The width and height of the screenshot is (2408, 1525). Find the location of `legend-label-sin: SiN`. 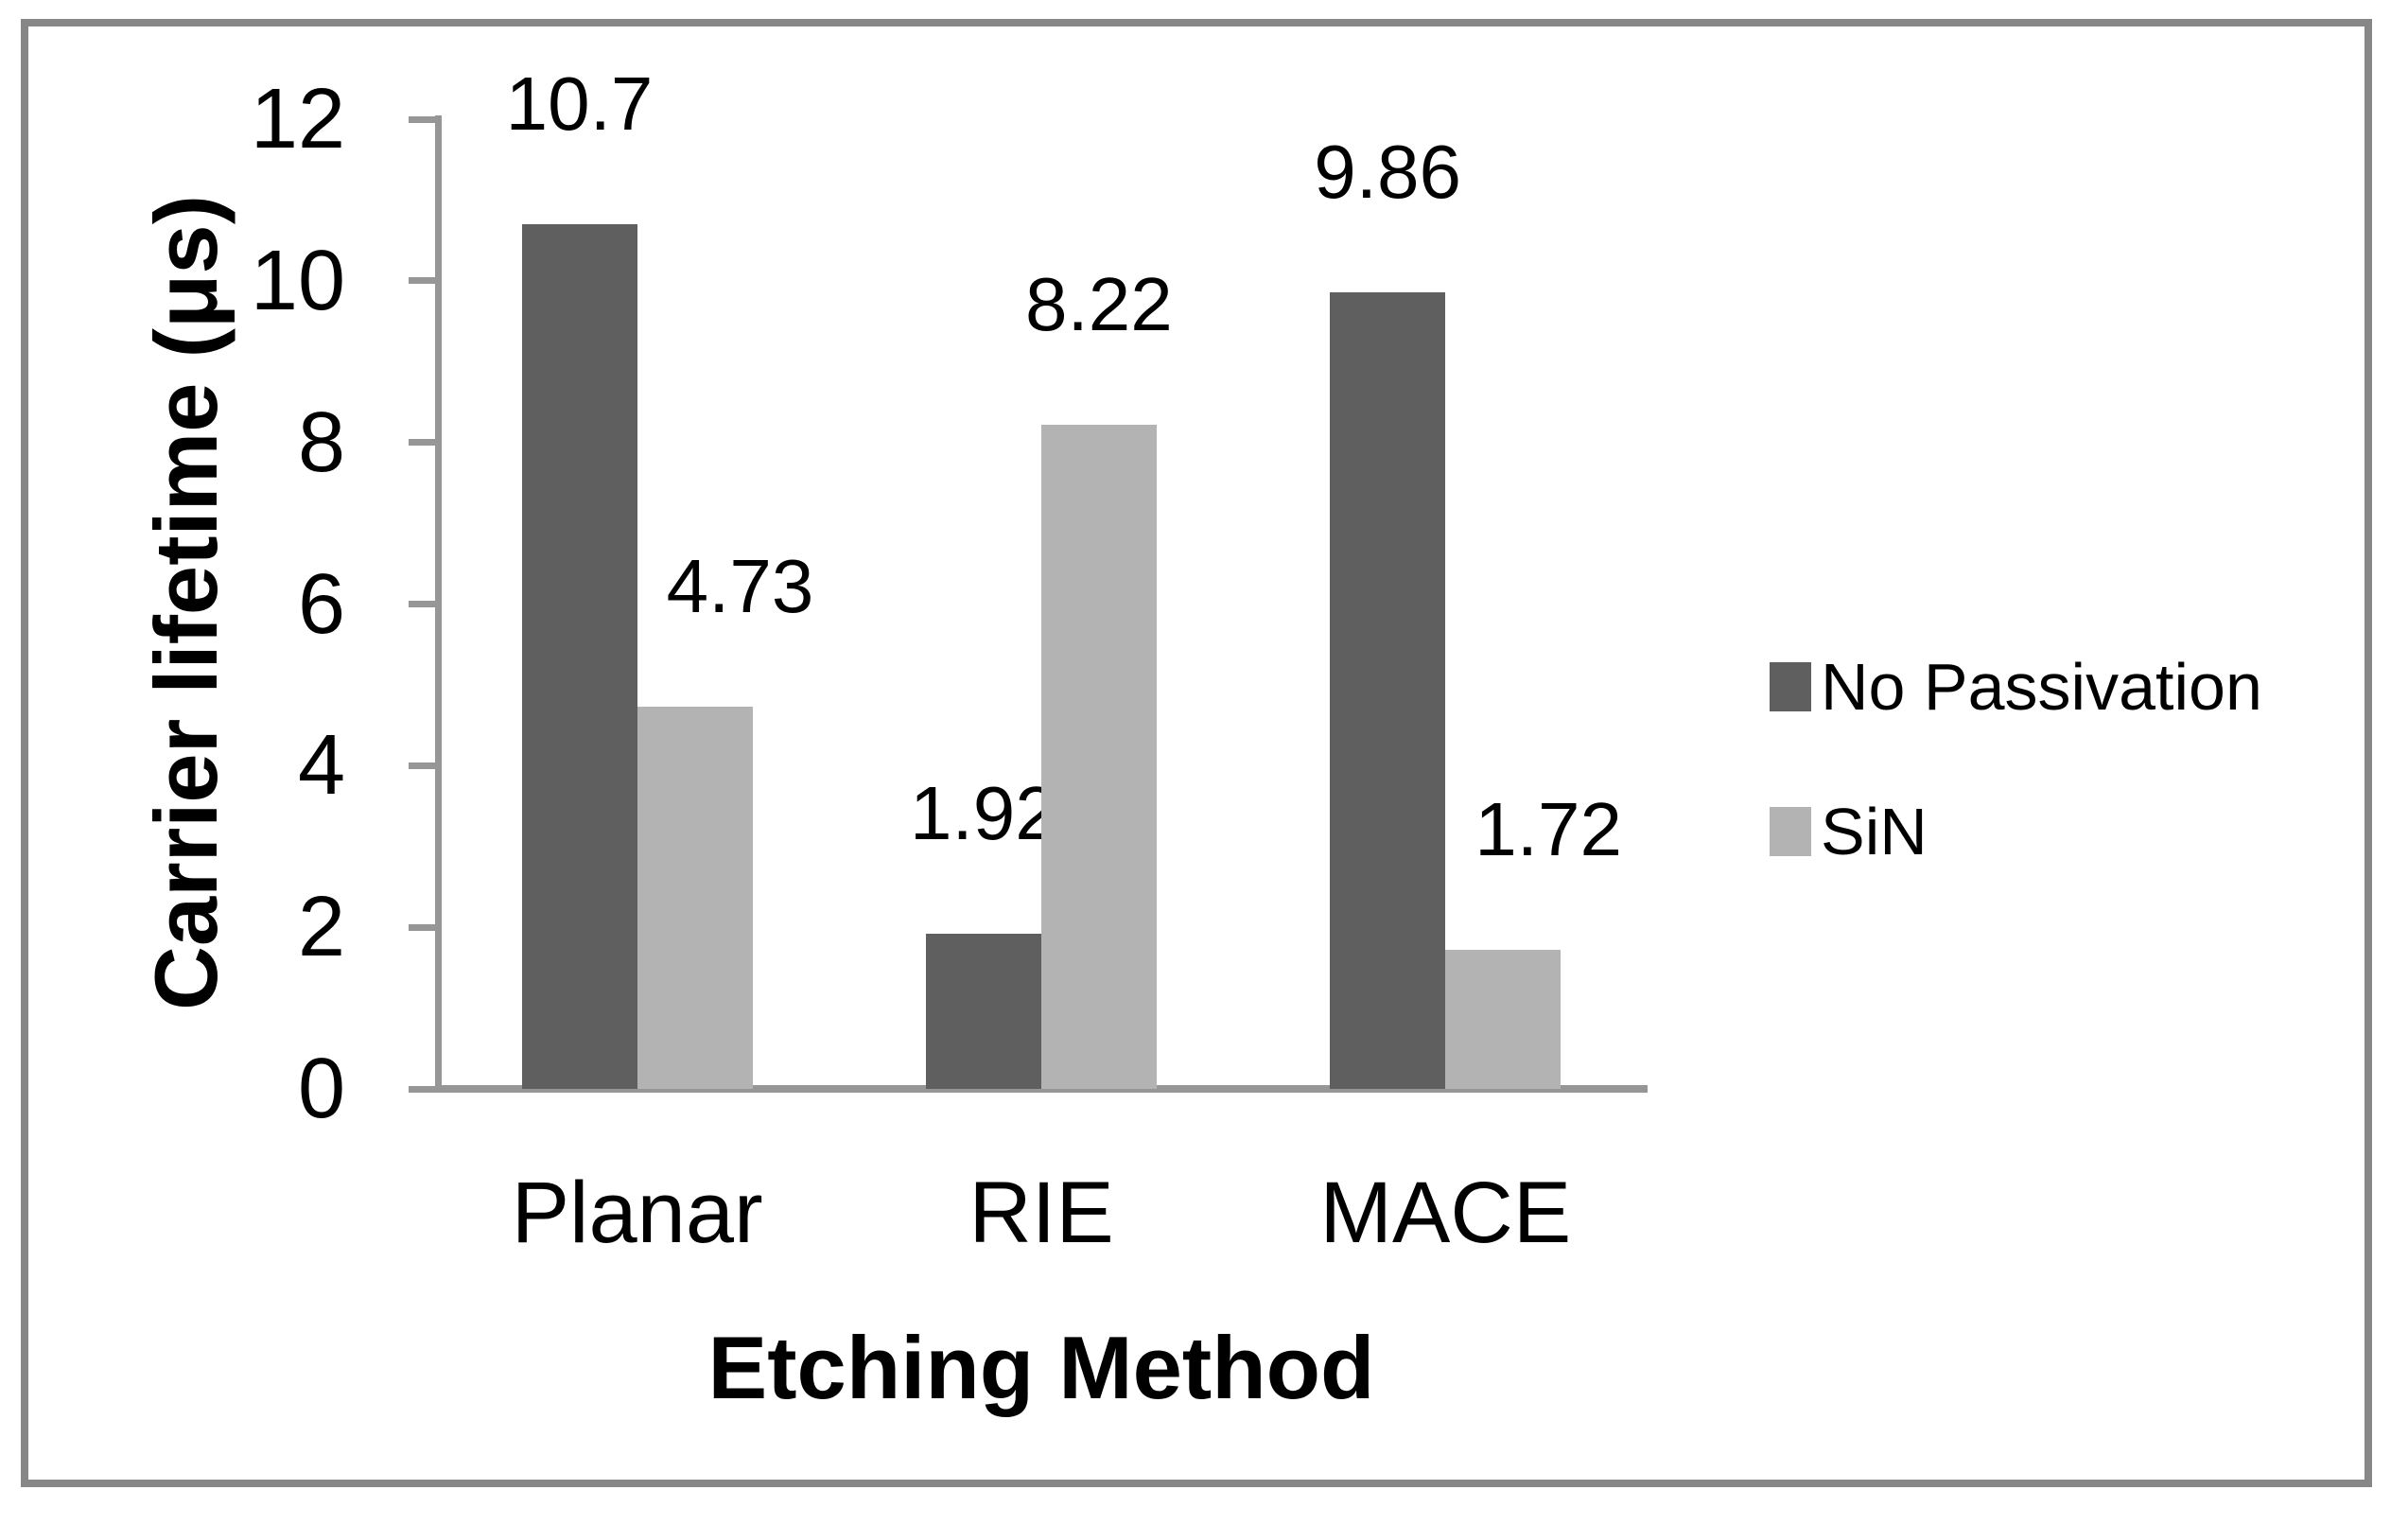

legend-label-sin: SiN is located at coordinates (1874, 831).